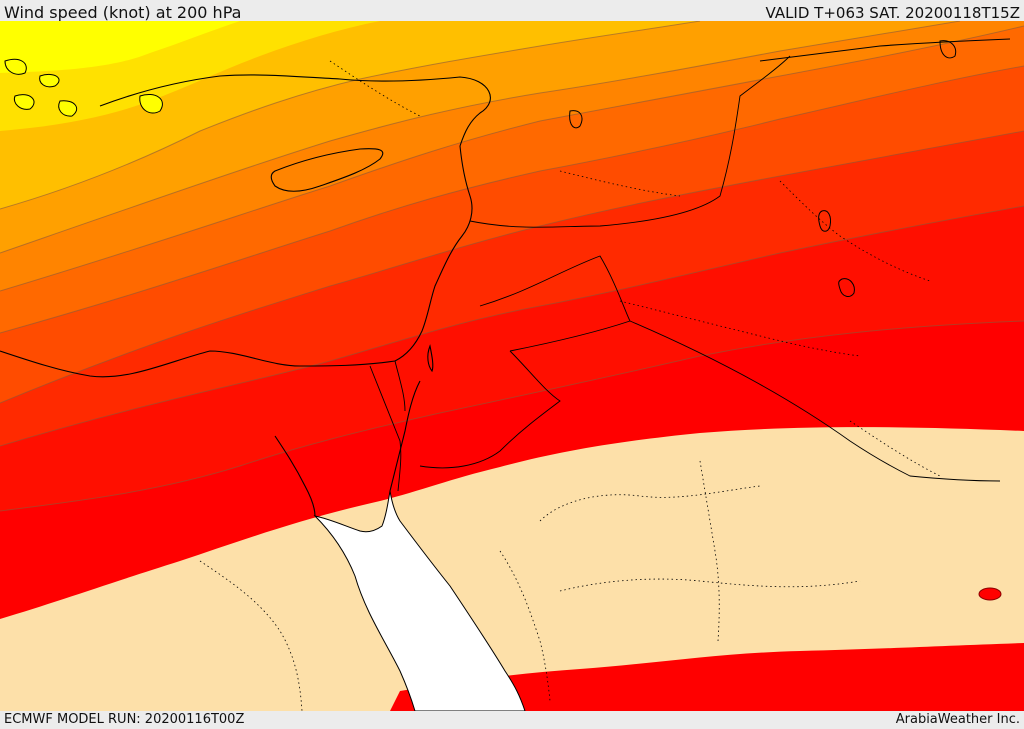 The height and width of the screenshot is (729, 1024). Describe the element at coordinates (123, 12) in the screenshot. I see `map-title: Wind speed (knot) at 200 hPa` at that location.